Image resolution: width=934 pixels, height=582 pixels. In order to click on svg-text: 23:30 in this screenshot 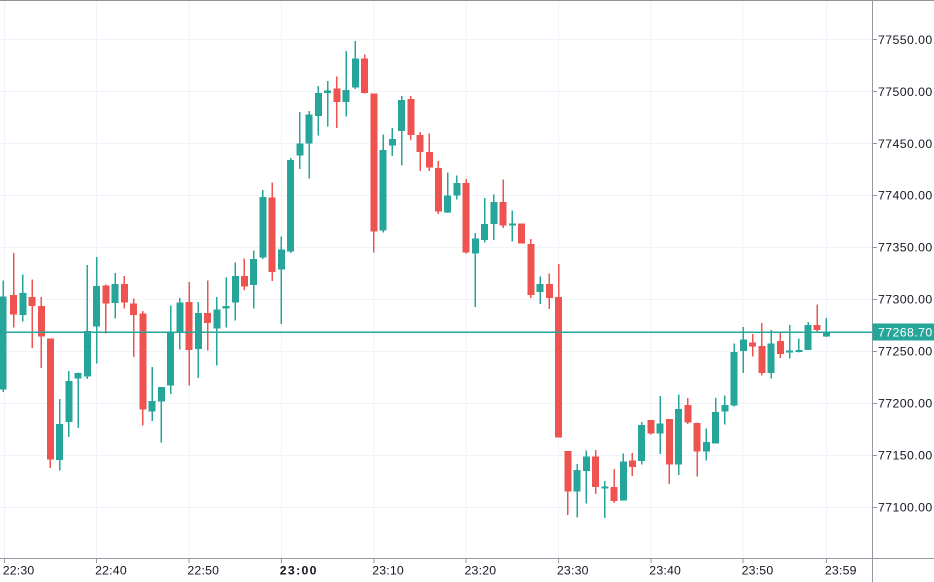, I will do `click(573, 571)`.